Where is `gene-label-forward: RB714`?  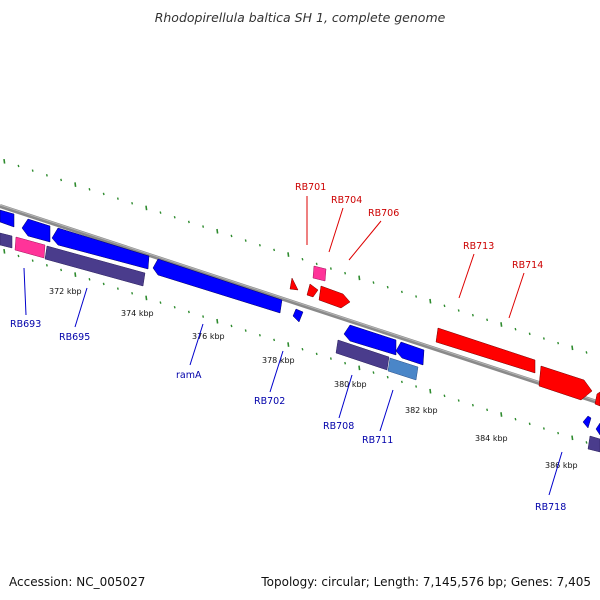 gene-label-forward: RB714 is located at coordinates (527, 265).